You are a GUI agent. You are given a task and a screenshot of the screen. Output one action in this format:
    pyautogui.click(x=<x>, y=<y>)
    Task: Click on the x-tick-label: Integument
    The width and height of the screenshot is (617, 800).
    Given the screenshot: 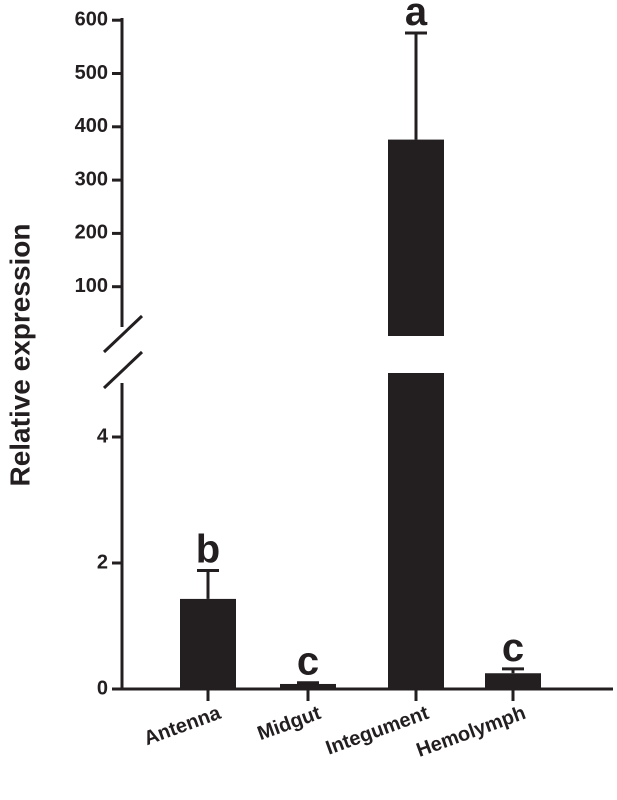 What is the action you would take?
    pyautogui.click(x=377, y=731)
    